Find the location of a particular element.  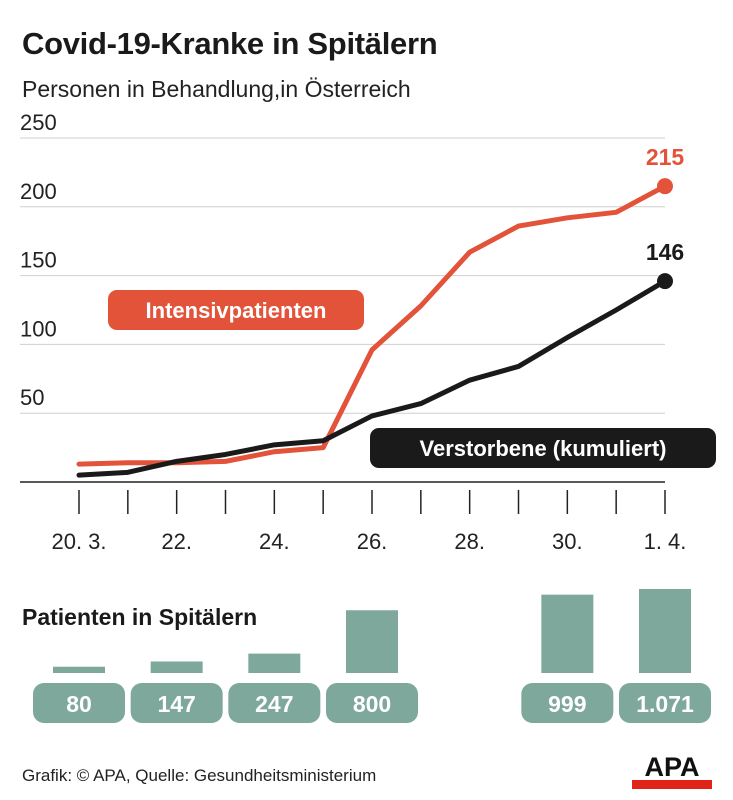

y-tick-label: 50 is located at coordinates (32, 397).